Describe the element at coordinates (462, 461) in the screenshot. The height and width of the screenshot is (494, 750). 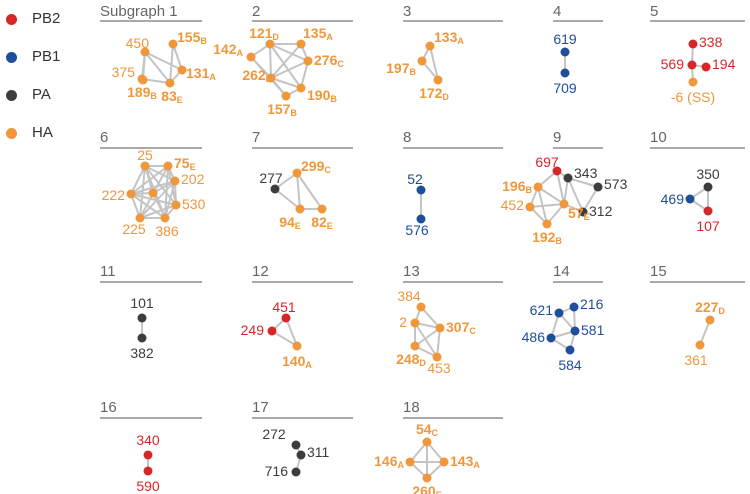
I see `node-number: 143` at that location.